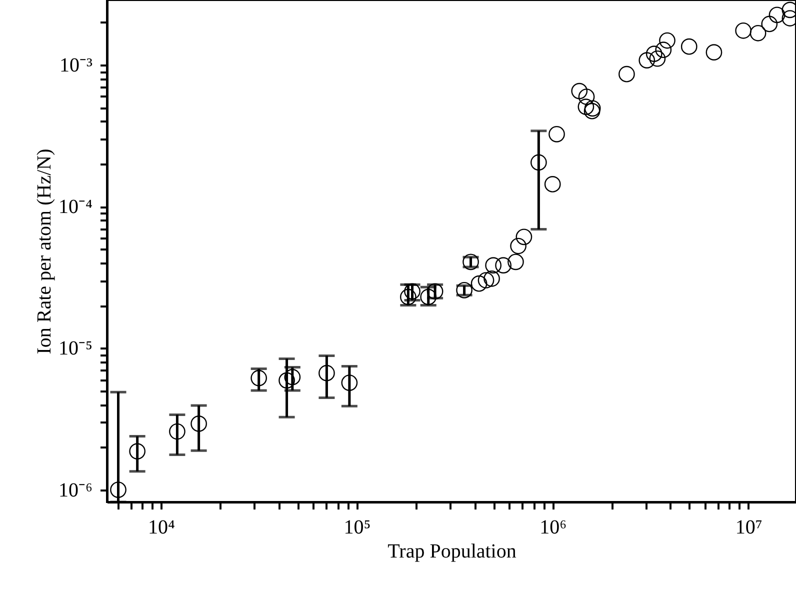  I want to click on x-tick-label: 10⁴, so click(161, 527).